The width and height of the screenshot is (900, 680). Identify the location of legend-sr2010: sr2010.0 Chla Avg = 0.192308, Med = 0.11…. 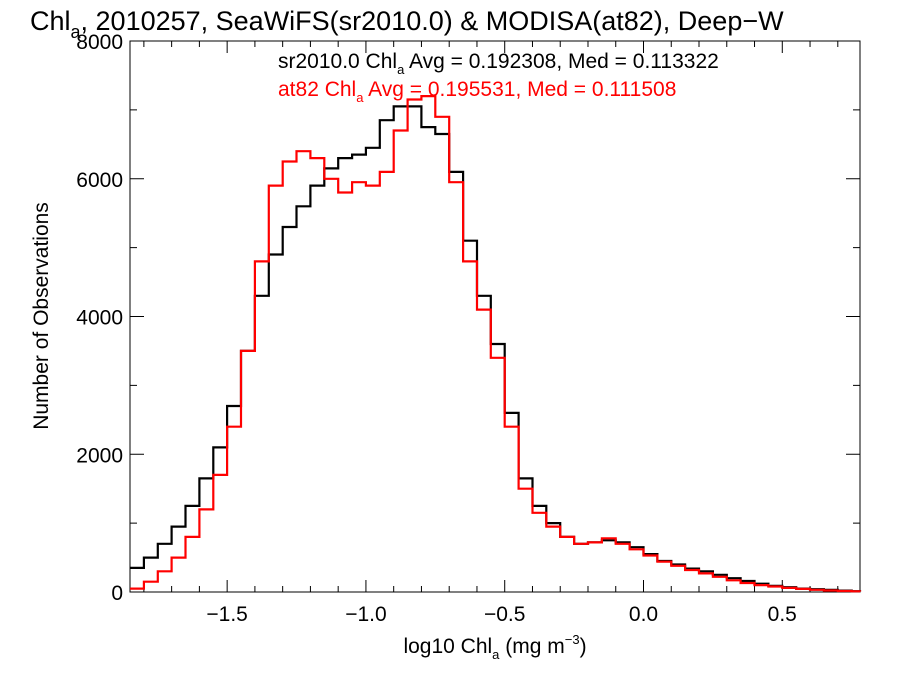
(498, 63).